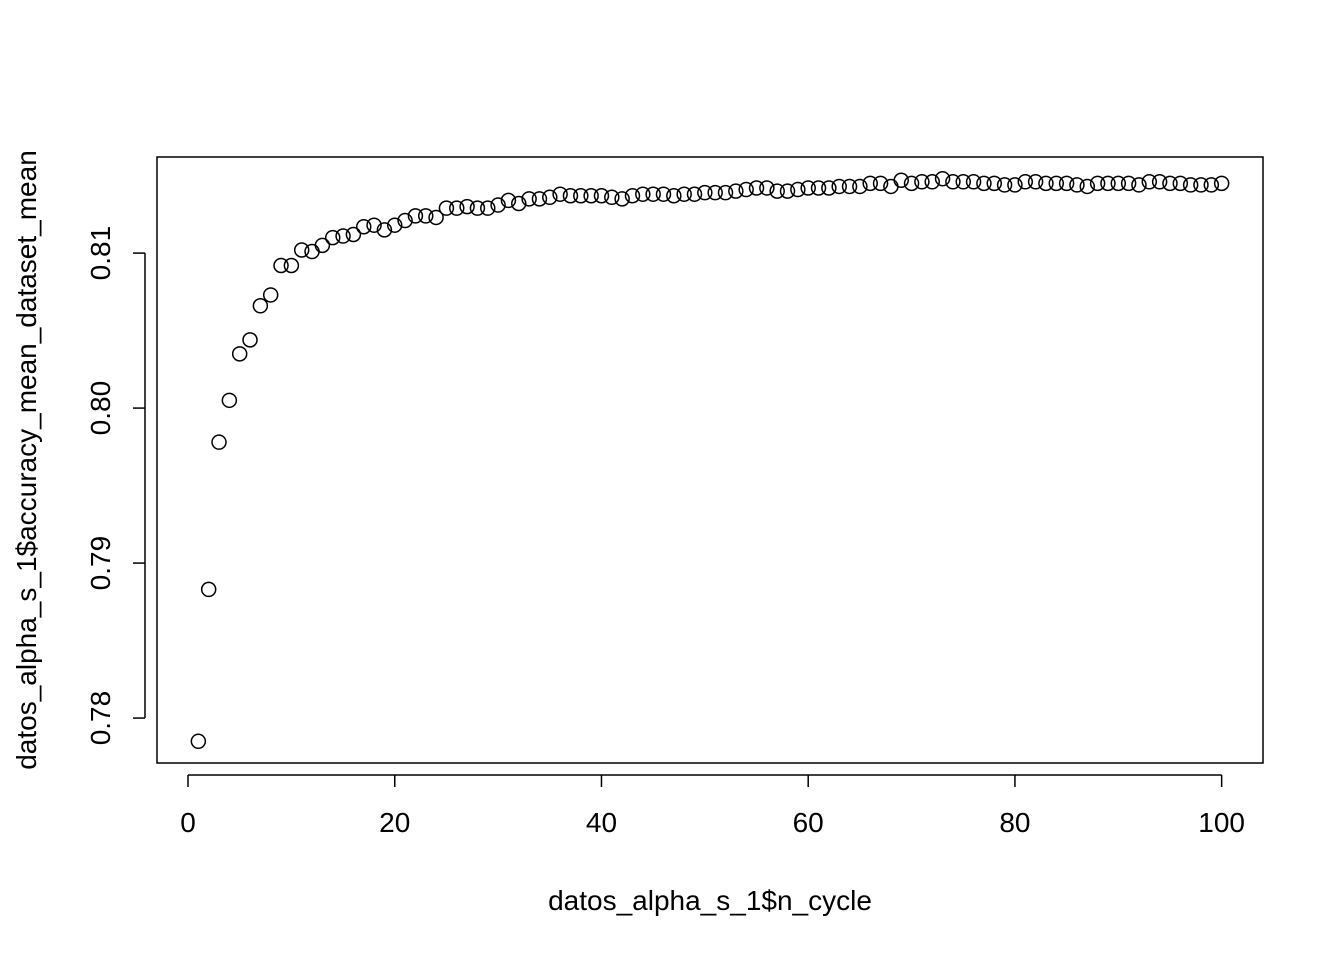 This screenshot has width=1344, height=960. What do you see at coordinates (808, 822) in the screenshot?
I see `x-tick-label: 60` at bounding box center [808, 822].